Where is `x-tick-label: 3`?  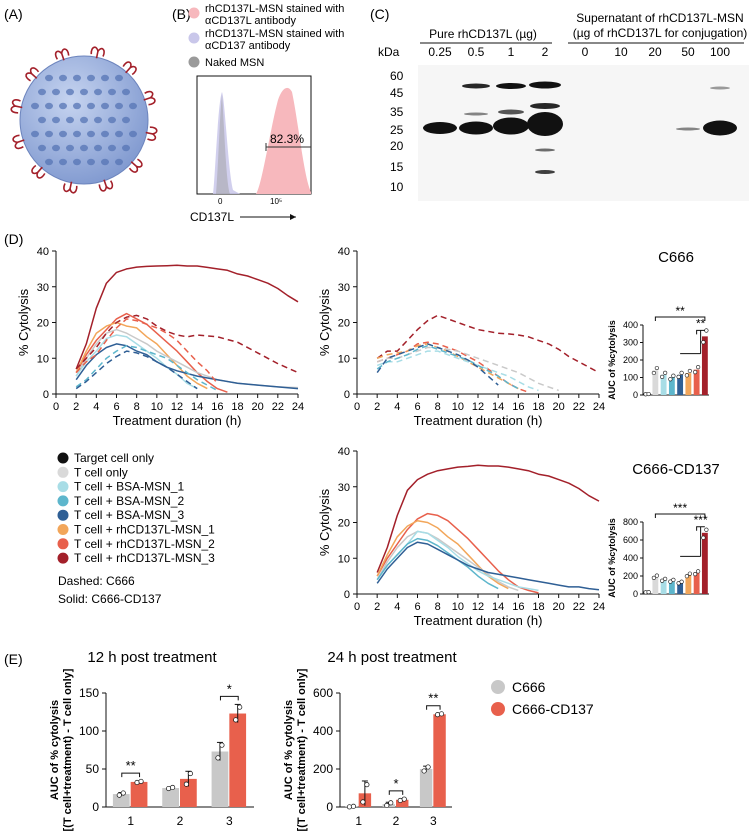
x-tick-label: 3 is located at coordinates (229, 821).